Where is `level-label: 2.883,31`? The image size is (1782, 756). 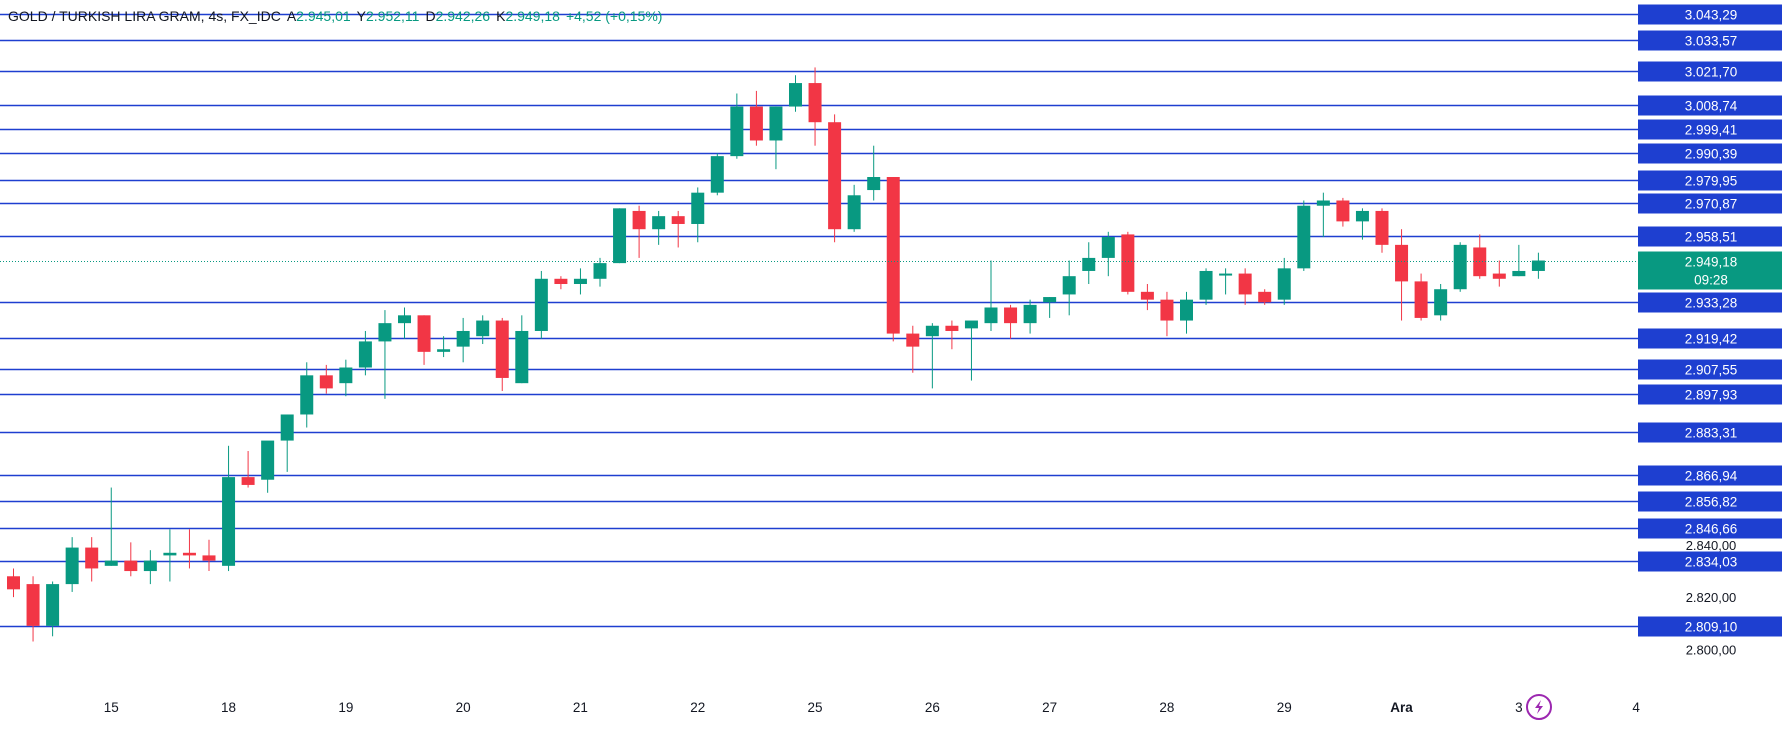
level-label: 2.883,31 is located at coordinates (1711, 433).